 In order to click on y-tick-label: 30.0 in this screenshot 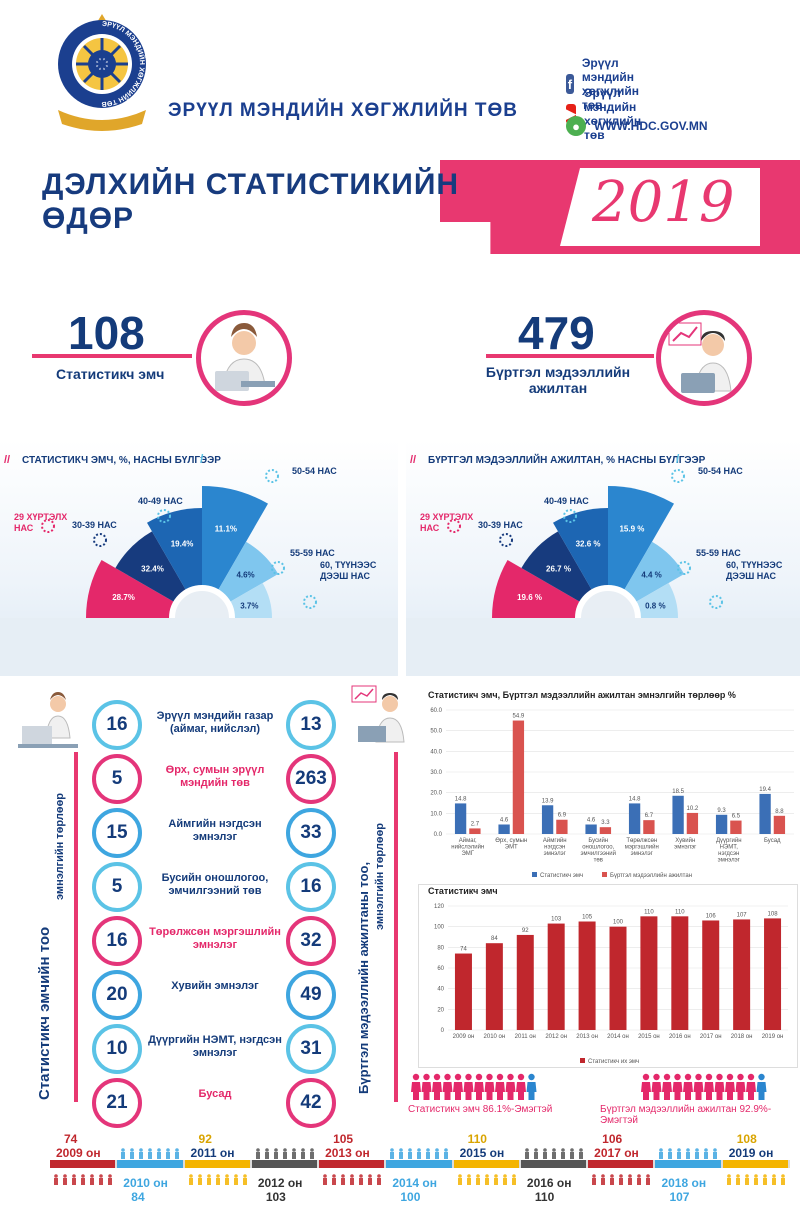, I will do `click(436, 773)`.